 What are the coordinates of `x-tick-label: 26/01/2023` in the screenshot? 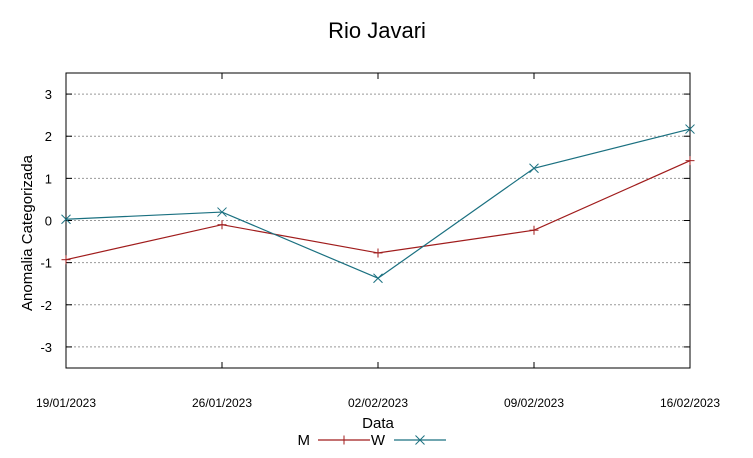 It's located at (222, 403).